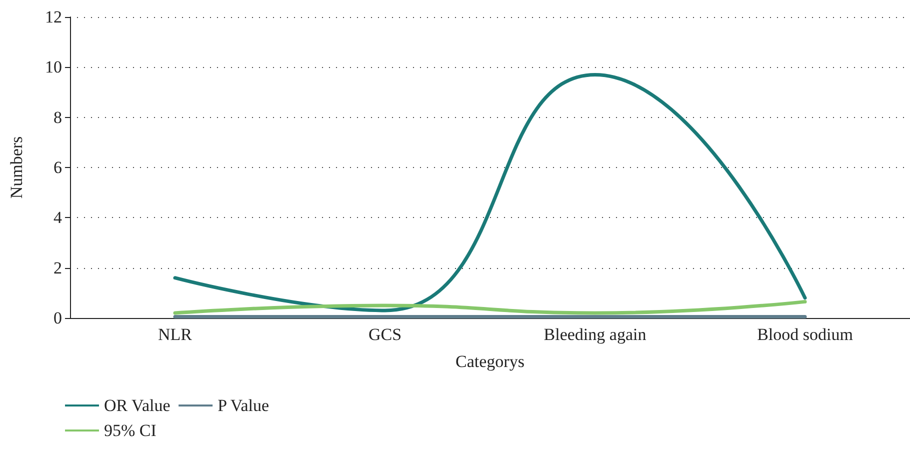 The width and height of the screenshot is (910, 468). Describe the element at coordinates (244, 405) in the screenshot. I see `legend-label: P Value` at that location.